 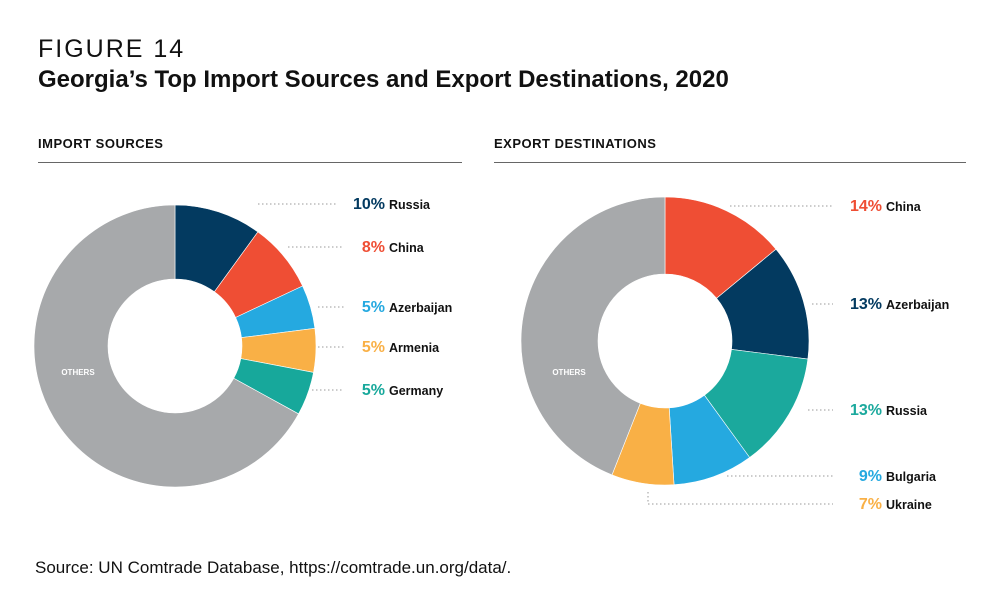 I want to click on export-category-label-bulgaria: Bulgaria, so click(x=911, y=477).